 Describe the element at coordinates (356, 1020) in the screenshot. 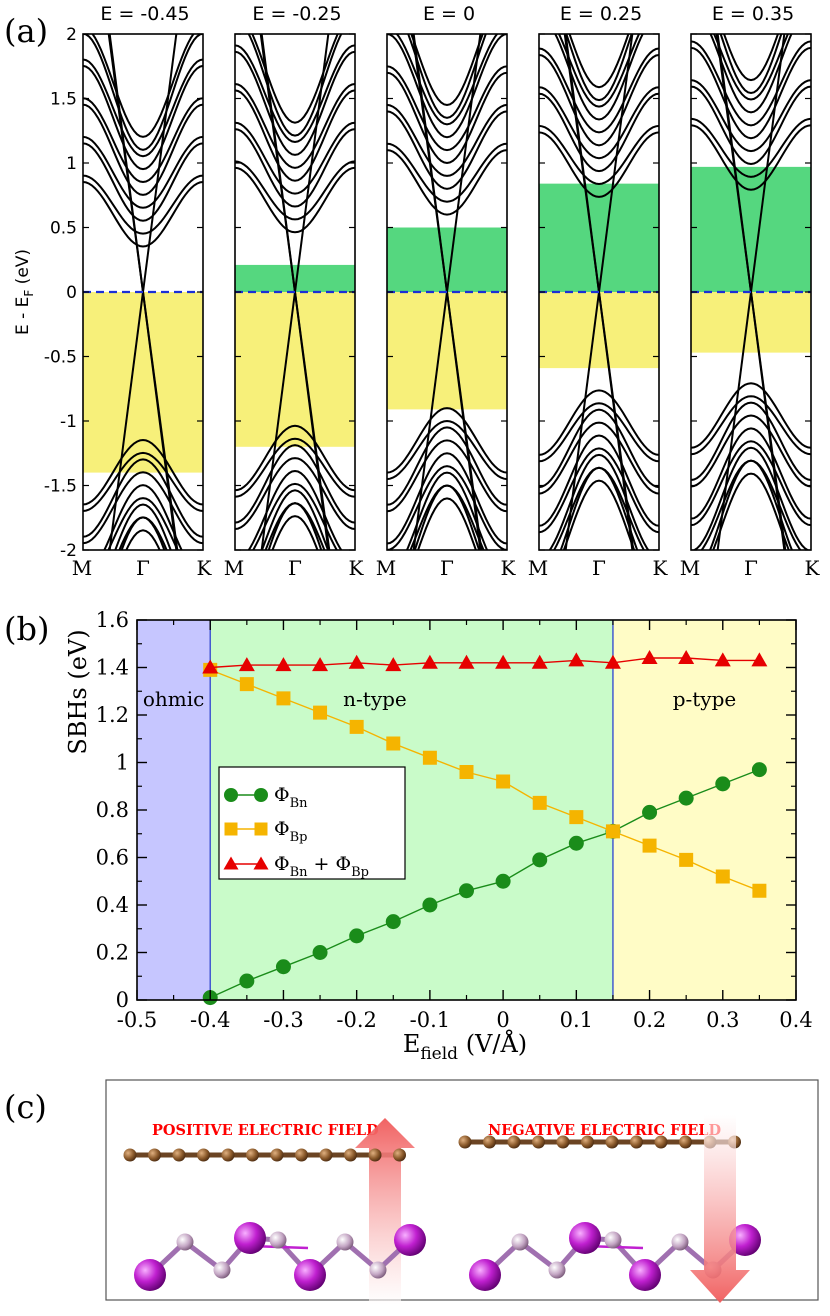

I see `sbh-x-tick-label: -0.2` at that location.